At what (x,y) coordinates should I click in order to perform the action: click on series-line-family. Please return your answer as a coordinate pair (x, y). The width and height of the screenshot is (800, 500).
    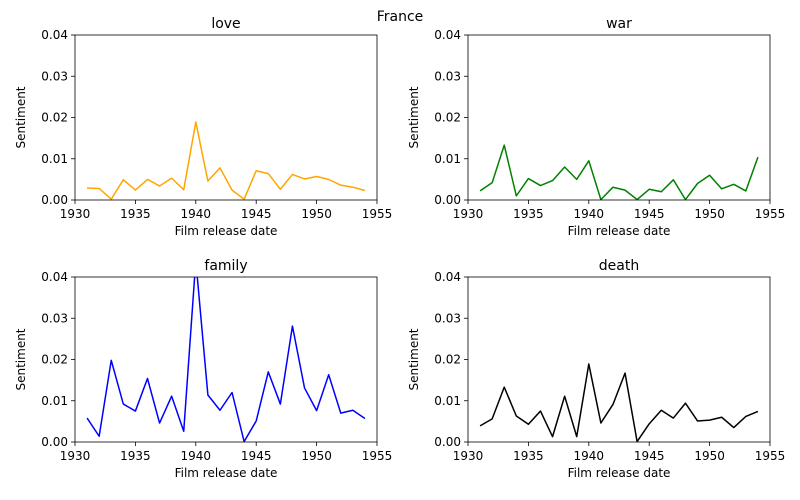
    Looking at the image, I should click on (226, 359).